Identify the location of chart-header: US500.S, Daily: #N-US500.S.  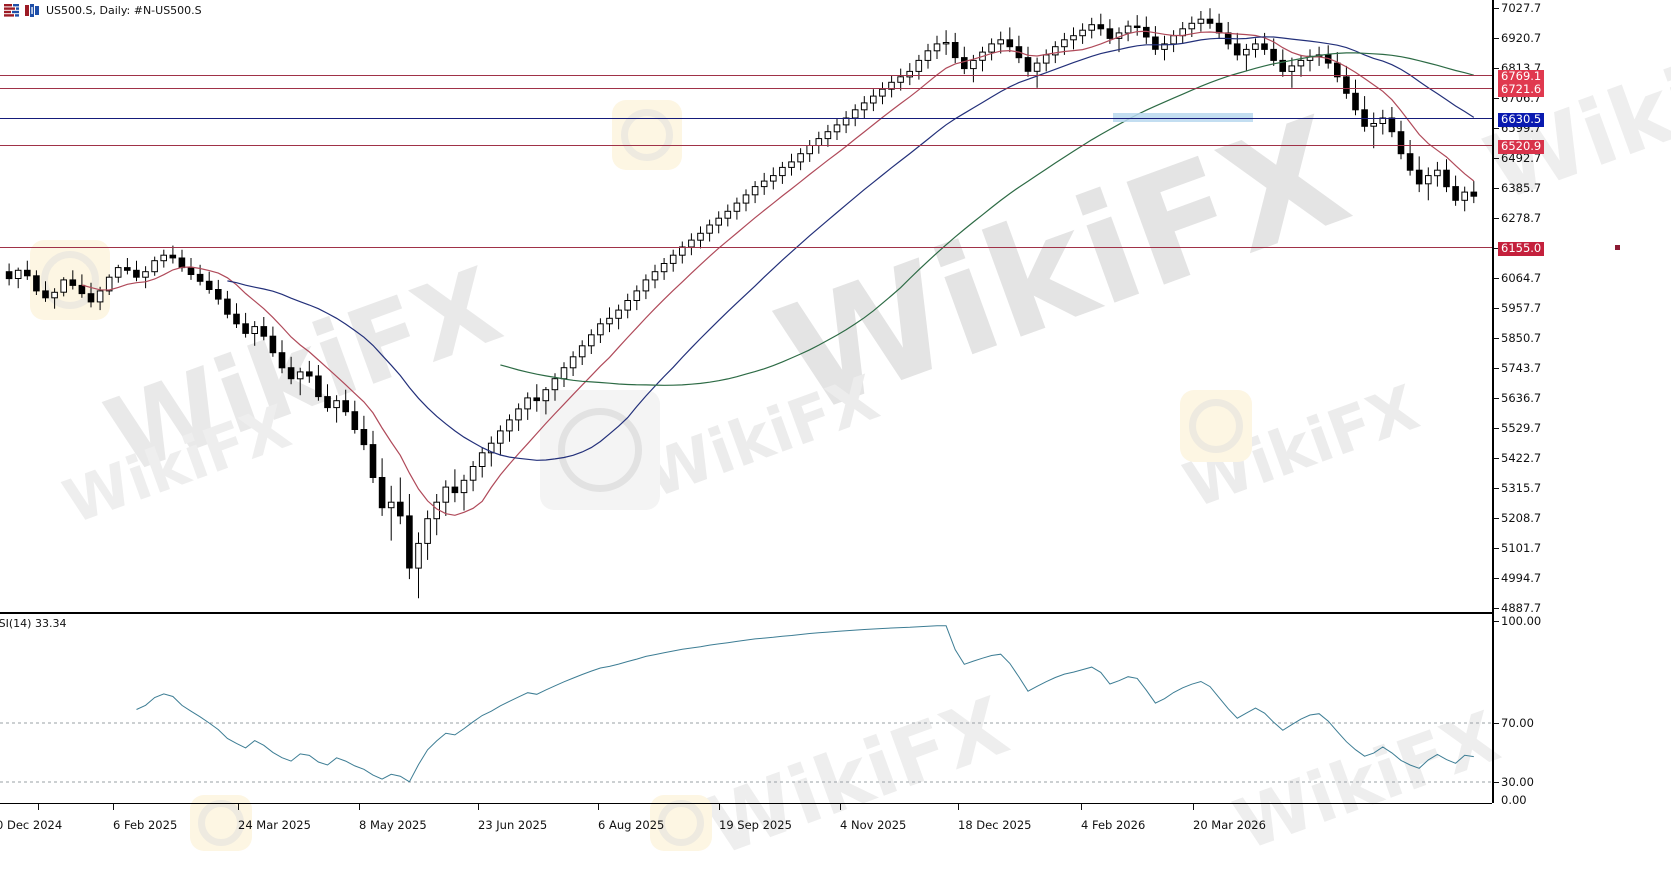
(101, 10).